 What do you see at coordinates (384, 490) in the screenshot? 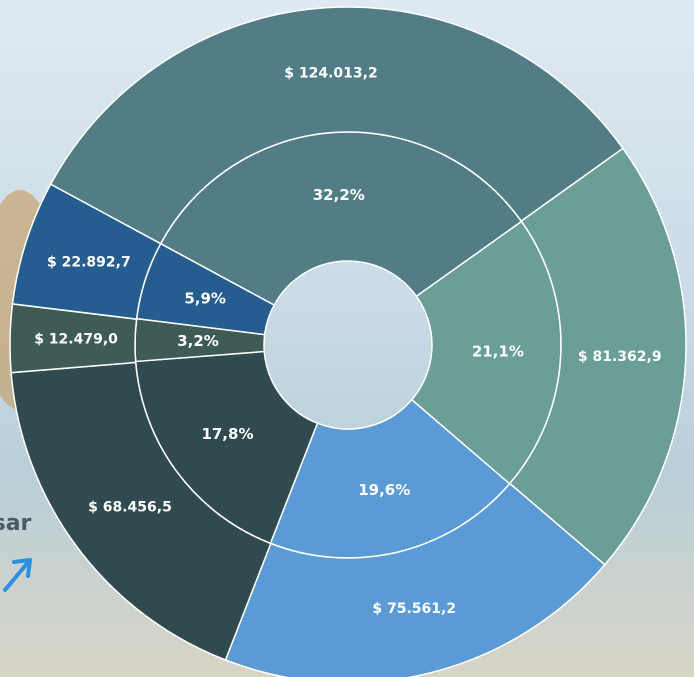
I see `inner-label: 19,6%` at bounding box center [384, 490].